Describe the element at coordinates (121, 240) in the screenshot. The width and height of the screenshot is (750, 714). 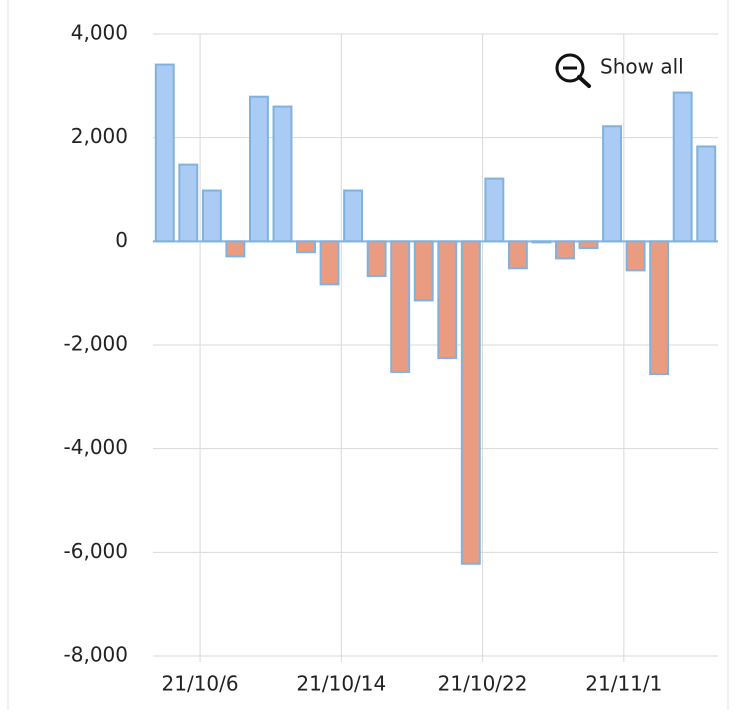
I see `y-tick-label: 0` at that location.